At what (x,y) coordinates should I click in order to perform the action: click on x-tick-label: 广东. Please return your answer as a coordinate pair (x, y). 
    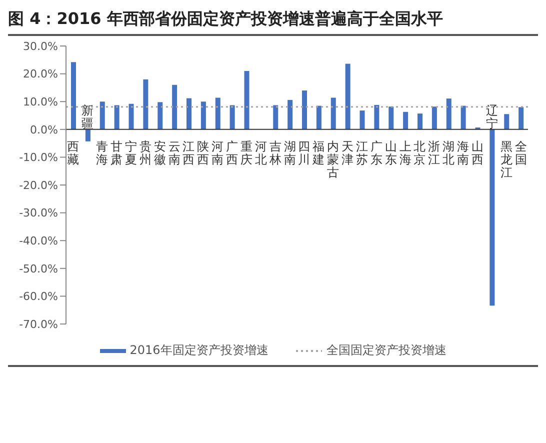
    Looking at the image, I should click on (376, 152).